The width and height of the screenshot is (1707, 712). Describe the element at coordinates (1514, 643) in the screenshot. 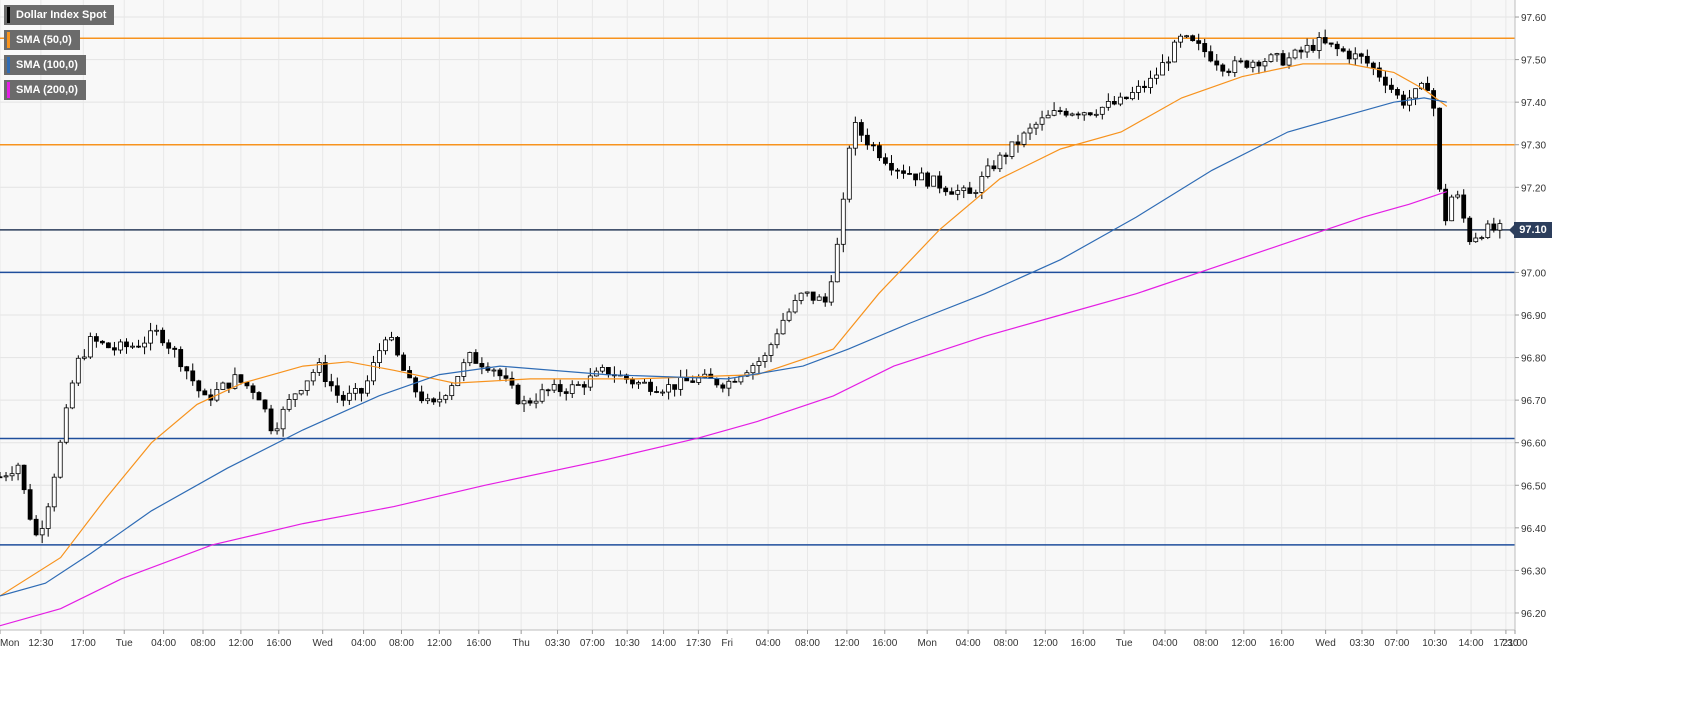

I see `x-tick-label: 21:00` at that location.